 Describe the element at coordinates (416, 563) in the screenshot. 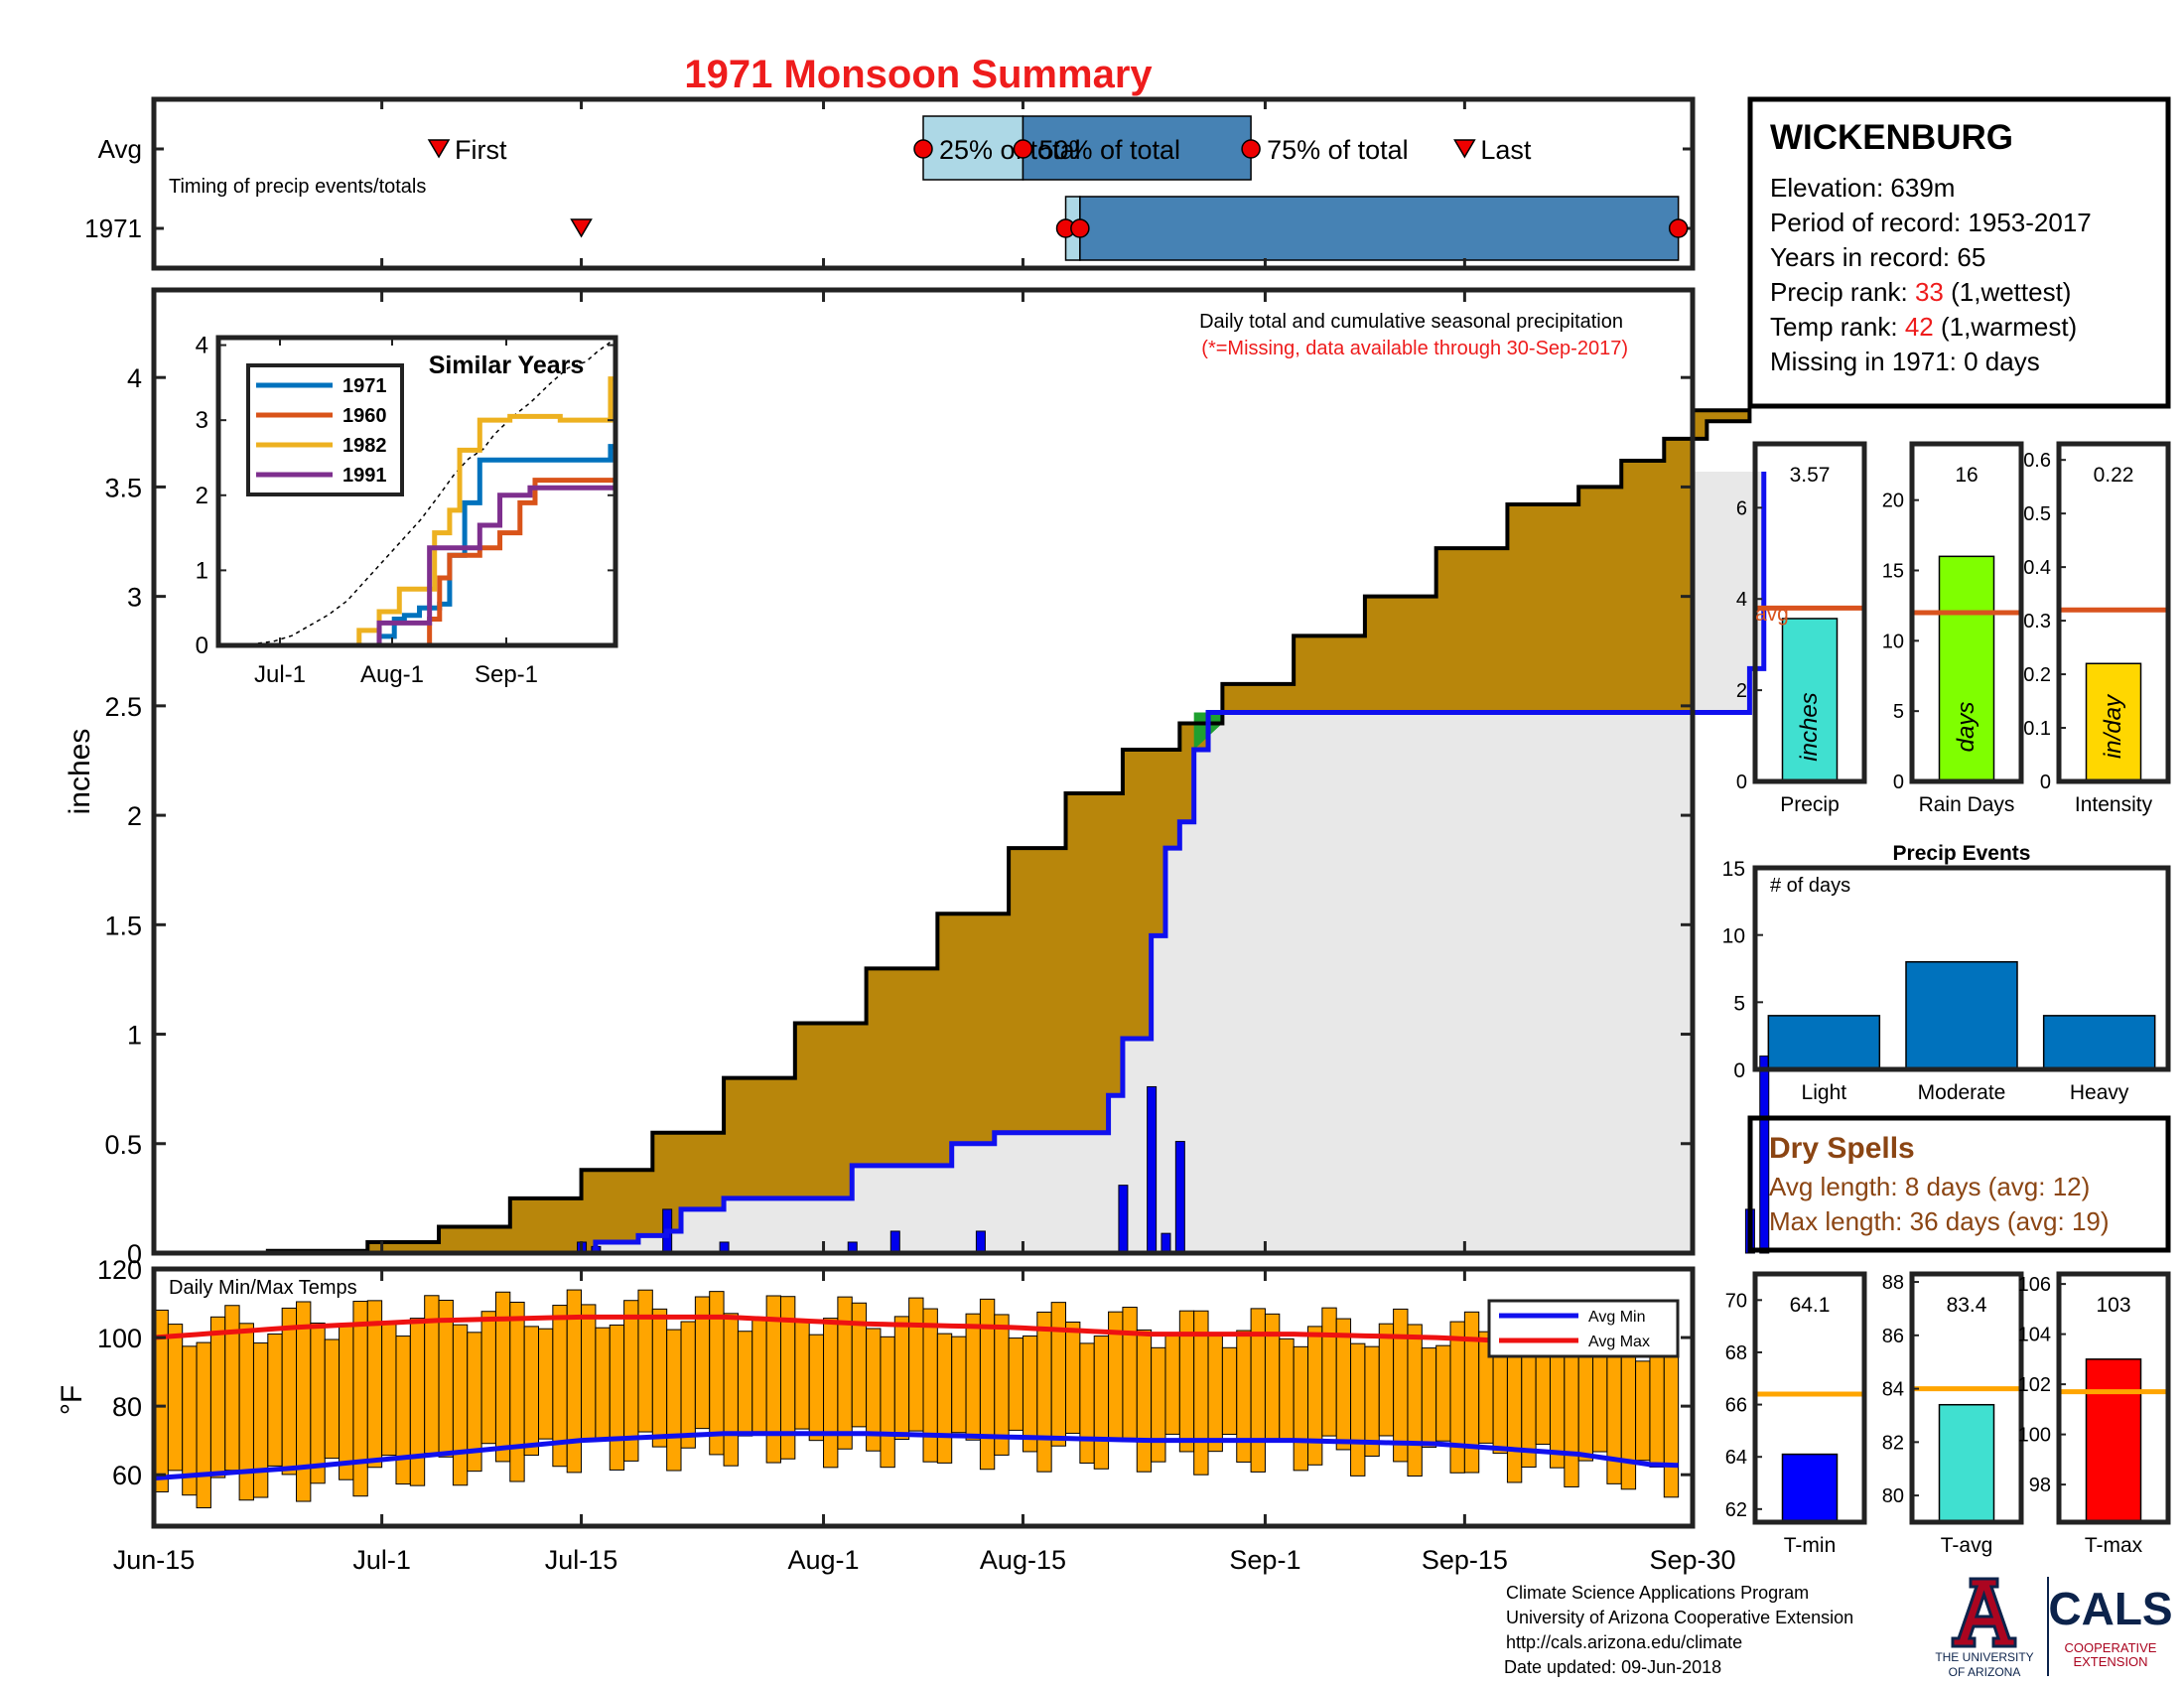

I see `inset-series-1960` at that location.